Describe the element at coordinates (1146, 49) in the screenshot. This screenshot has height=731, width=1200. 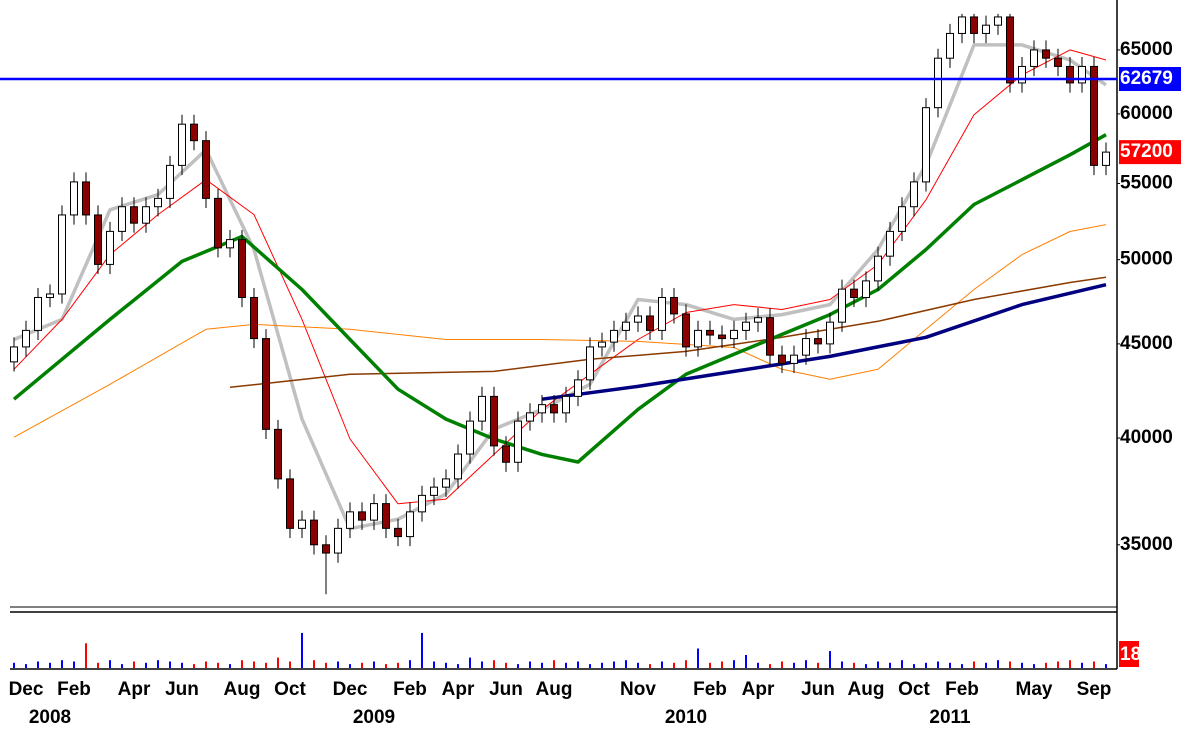
I see `y-tick-label: 65000` at that location.